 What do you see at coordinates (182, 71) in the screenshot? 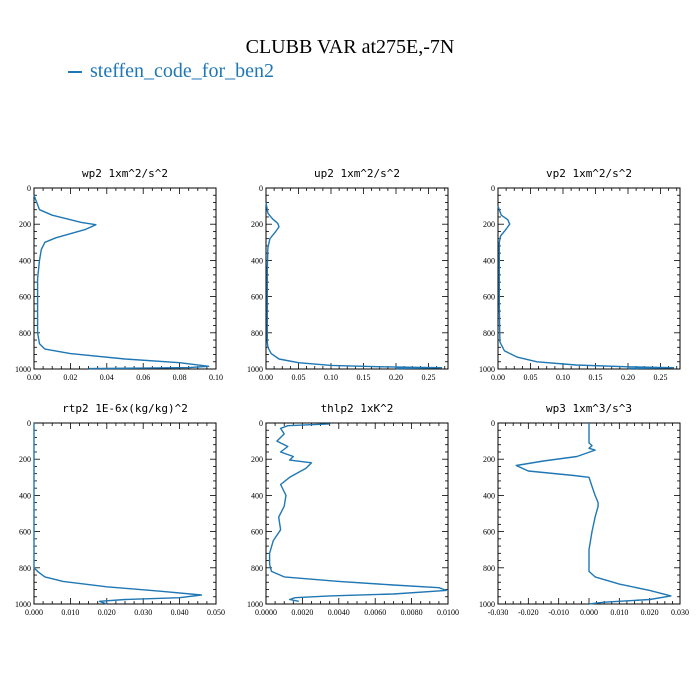
I see `legend-label: steffen_code_for_ben2` at bounding box center [182, 71].